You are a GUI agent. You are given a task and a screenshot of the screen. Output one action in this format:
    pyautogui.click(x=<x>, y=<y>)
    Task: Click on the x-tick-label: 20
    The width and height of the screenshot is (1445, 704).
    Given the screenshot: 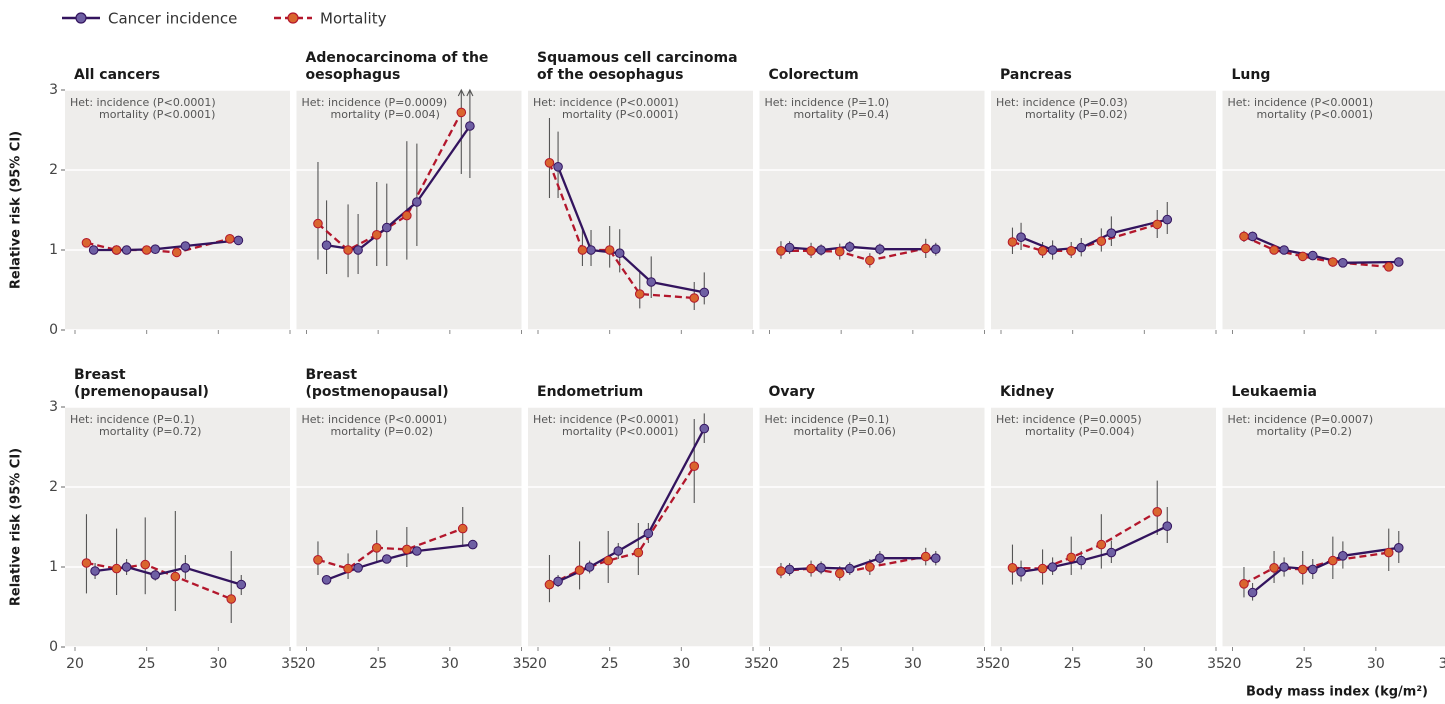 What is the action you would take?
    pyautogui.click(x=1233, y=664)
    